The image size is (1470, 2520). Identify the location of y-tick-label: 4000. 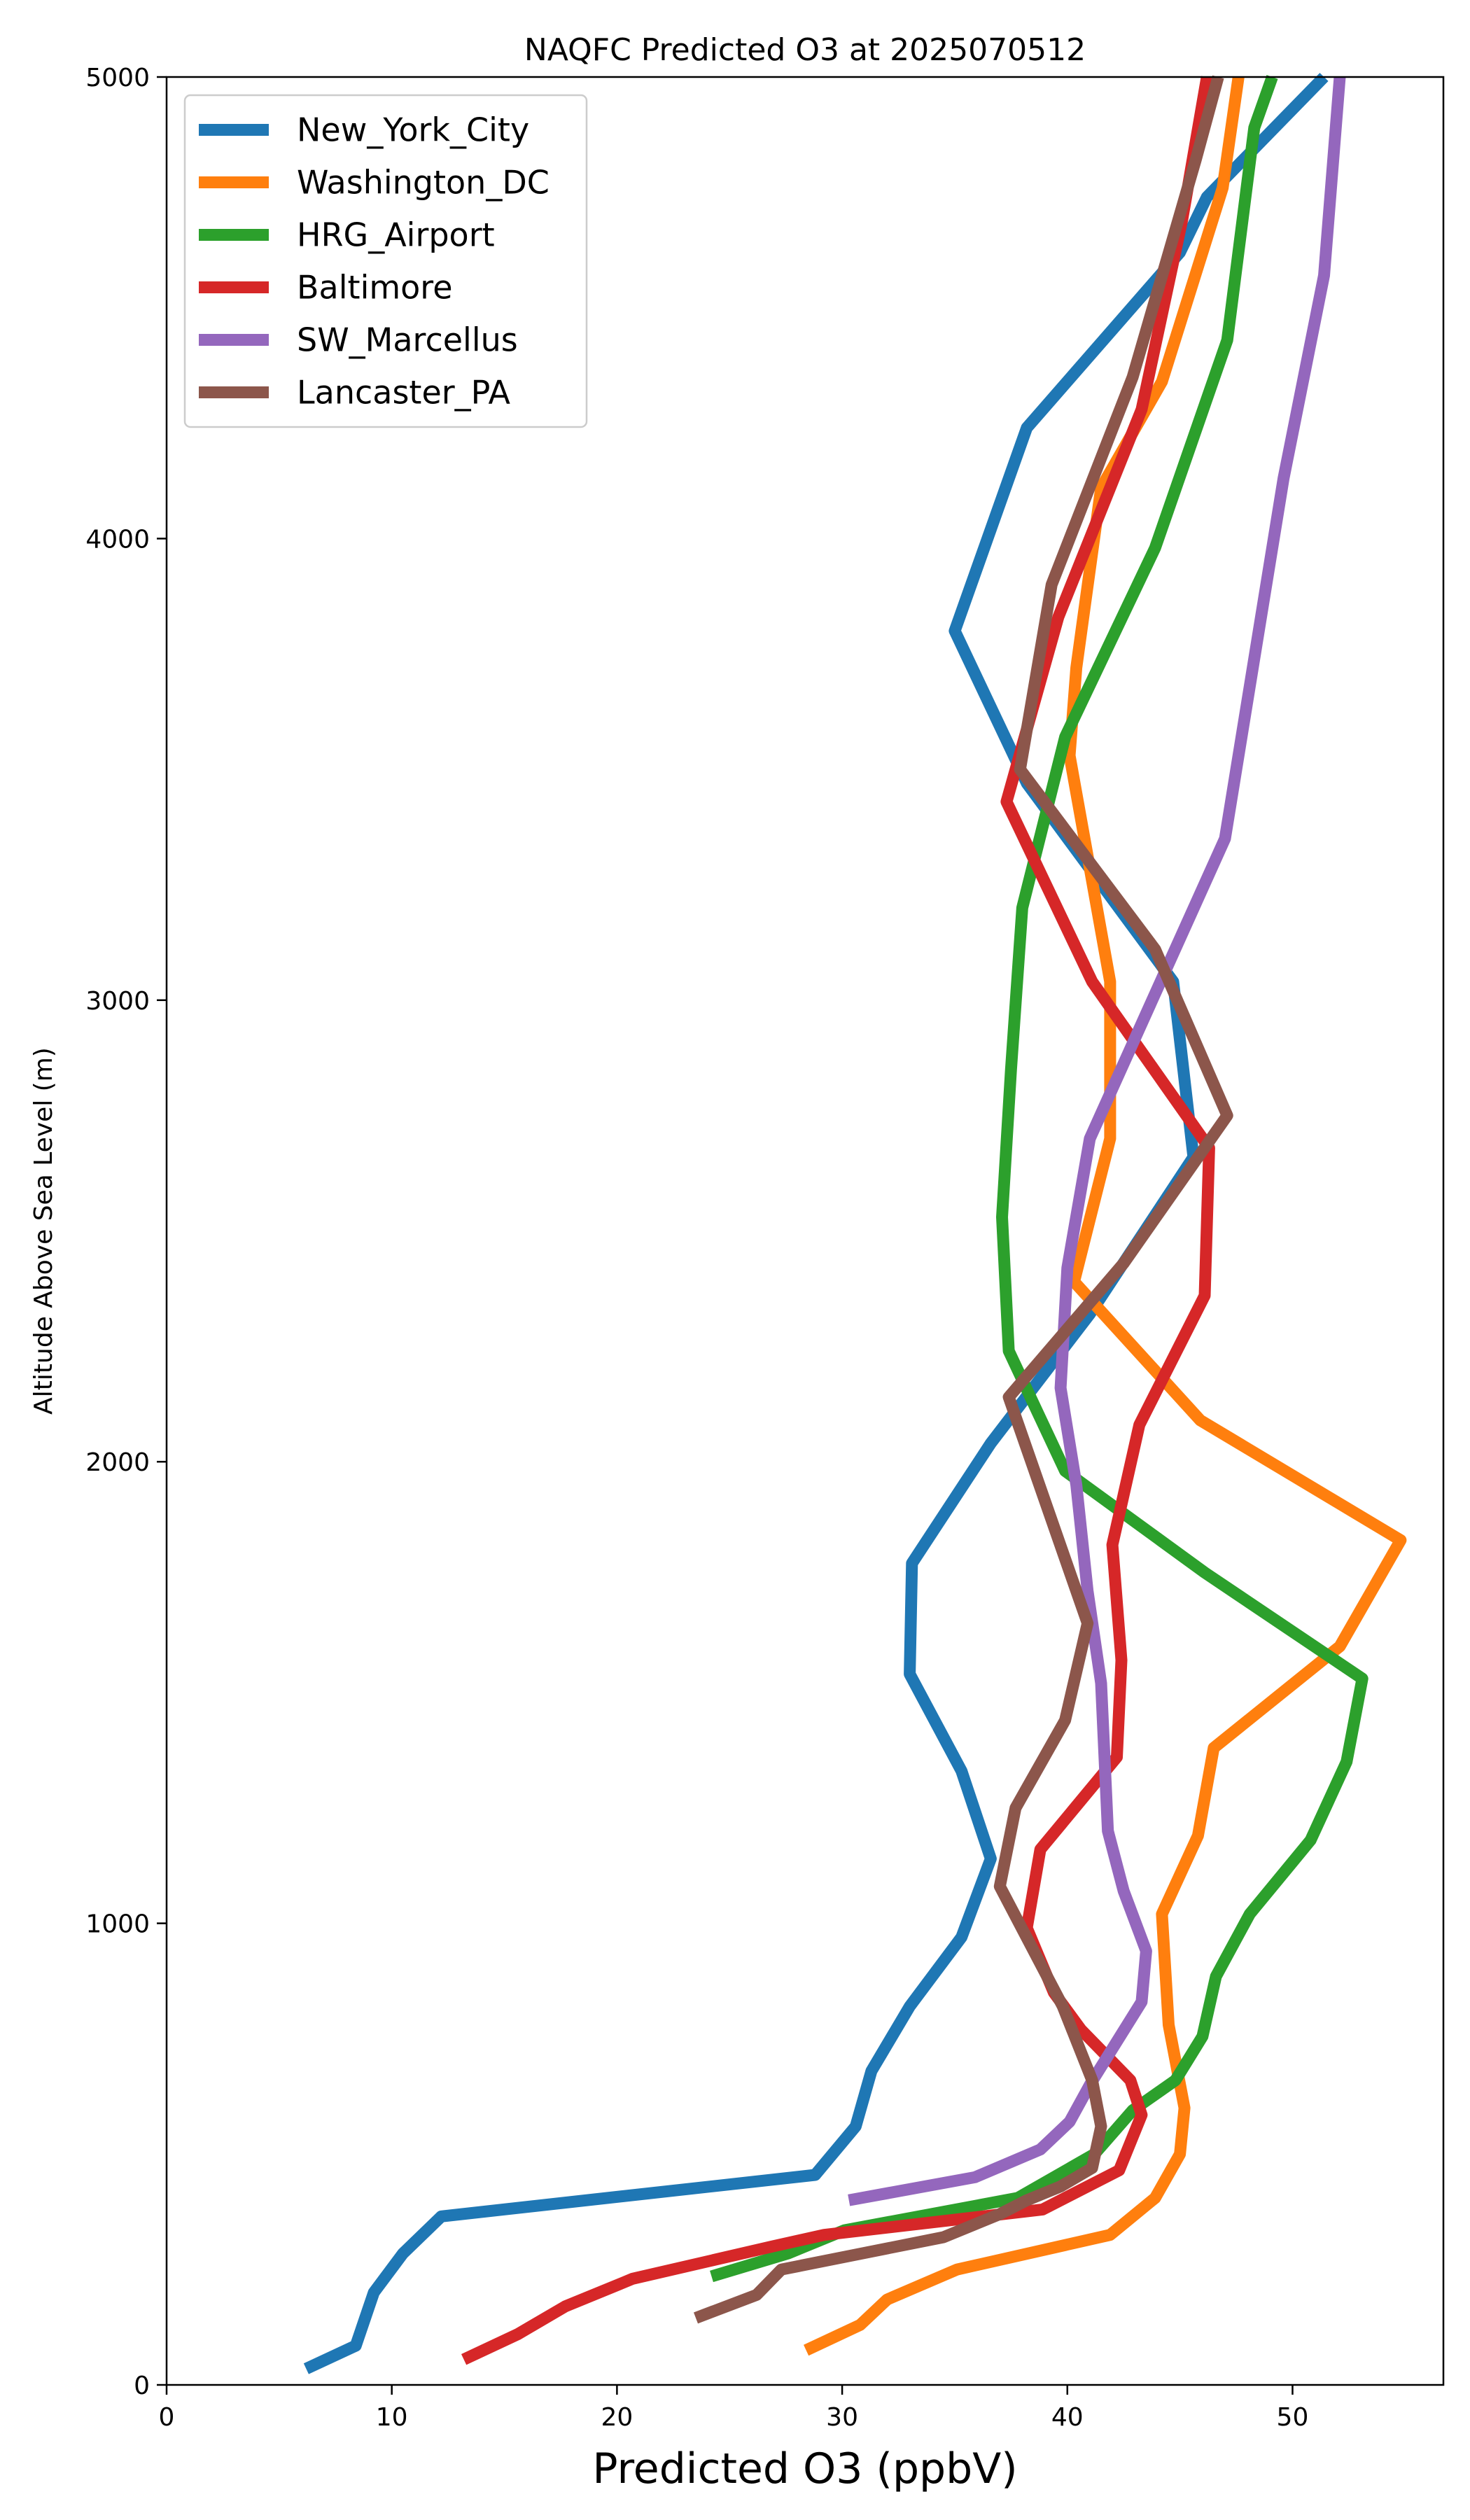
(117, 539).